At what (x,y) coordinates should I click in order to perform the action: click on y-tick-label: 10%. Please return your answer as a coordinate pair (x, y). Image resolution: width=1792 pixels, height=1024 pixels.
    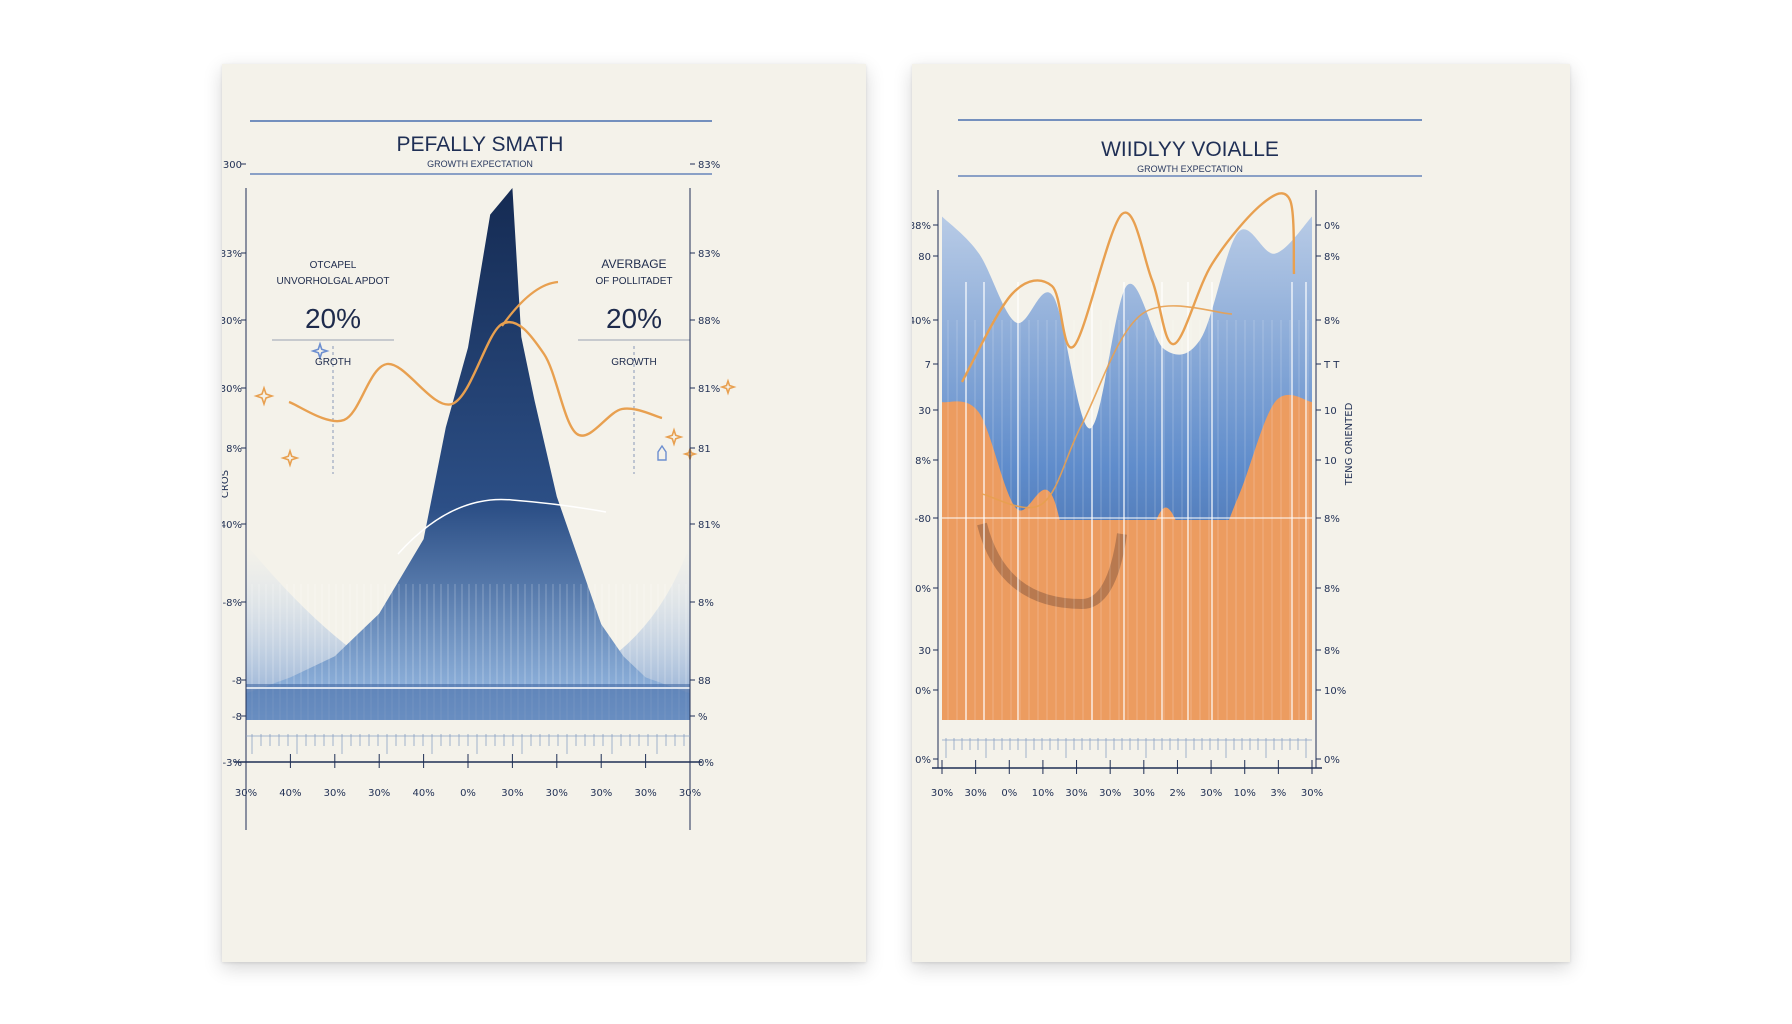
    Looking at the image, I should click on (1335, 691).